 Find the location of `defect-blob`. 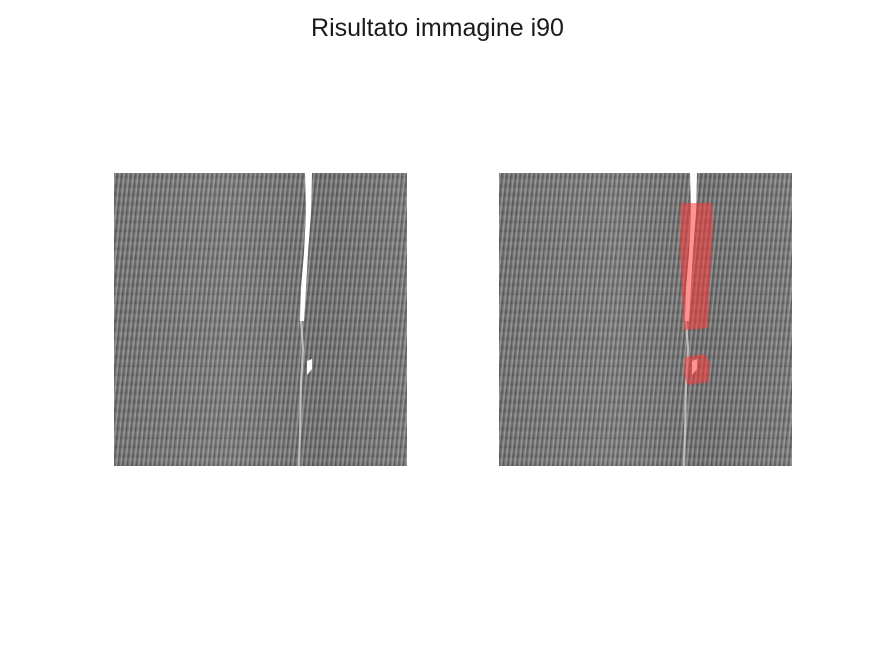

defect-blob is located at coordinates (309, 367).